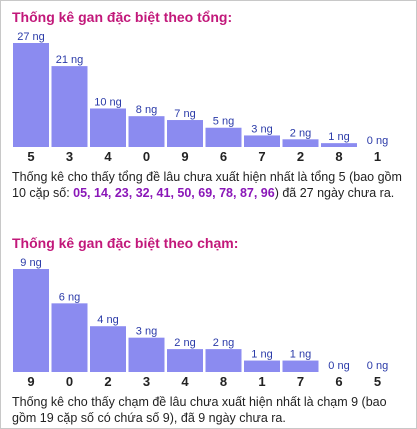 The width and height of the screenshot is (417, 429). I want to click on sum-desc-highlight: 05, 14, 23, 32, 41, 50, 69, 78, 87, 96, so click(174, 193).